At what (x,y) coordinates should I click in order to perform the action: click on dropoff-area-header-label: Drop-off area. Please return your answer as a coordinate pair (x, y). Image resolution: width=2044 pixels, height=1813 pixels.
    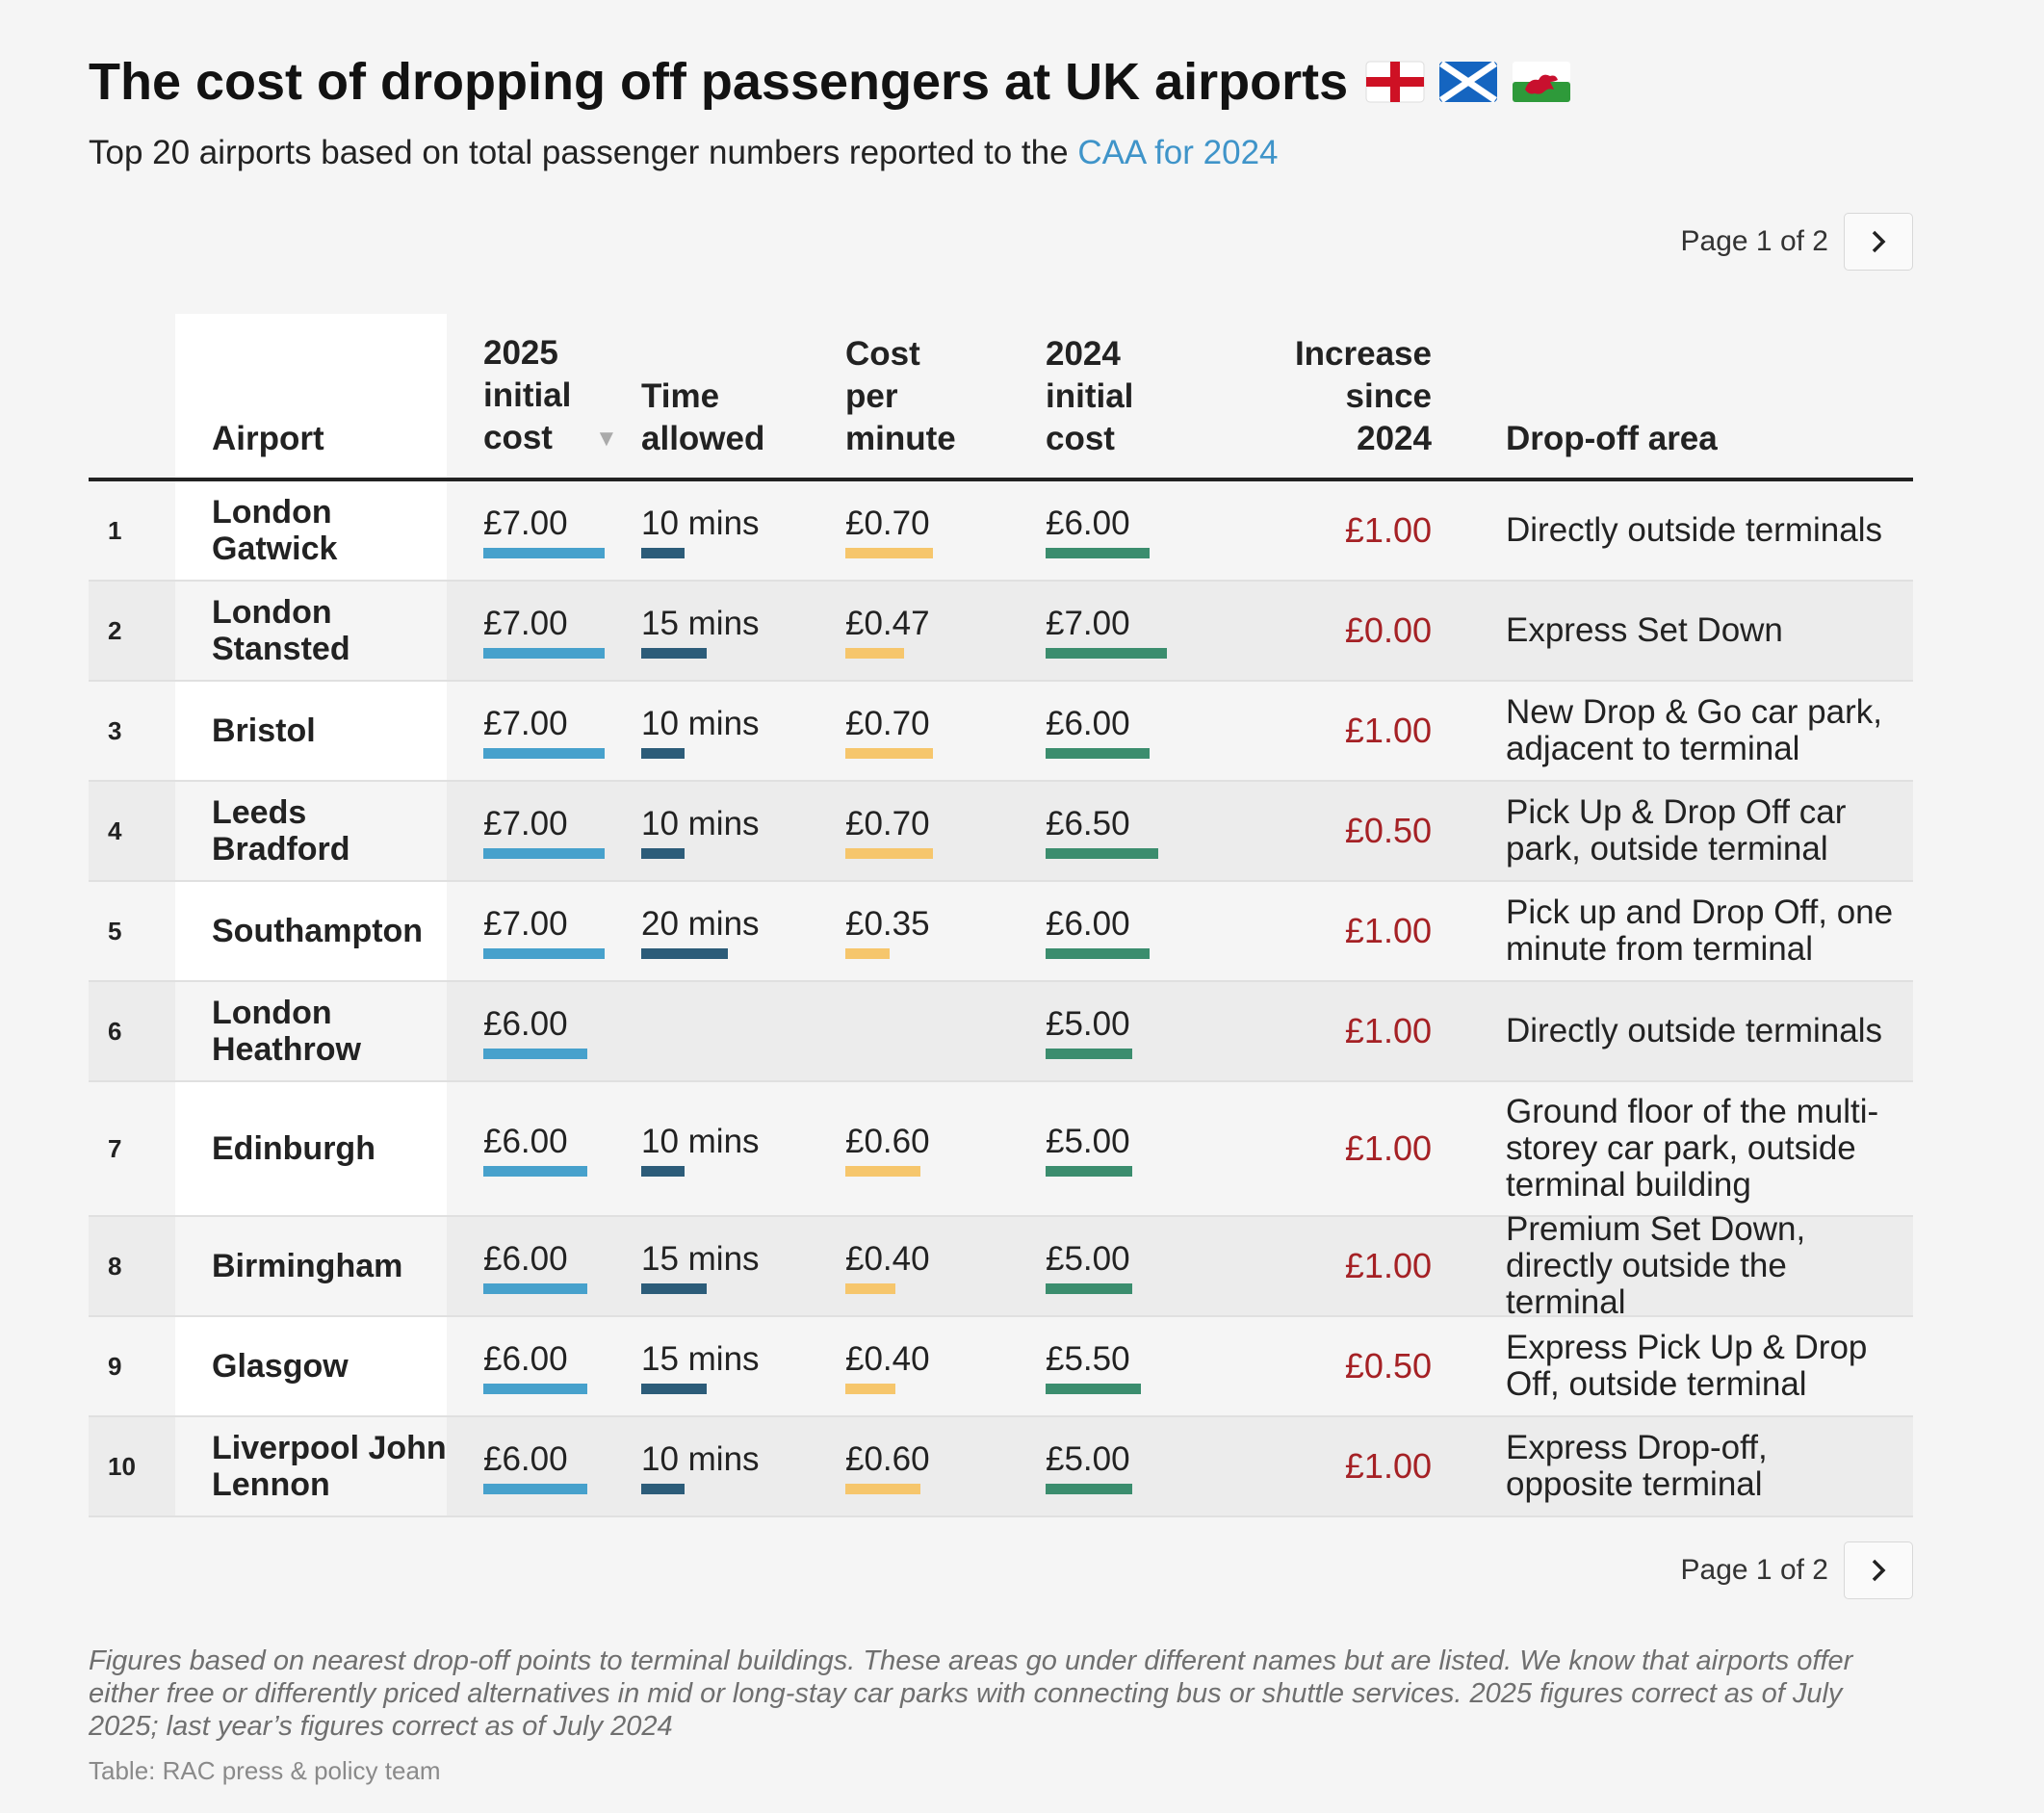
    Looking at the image, I should click on (1612, 438).